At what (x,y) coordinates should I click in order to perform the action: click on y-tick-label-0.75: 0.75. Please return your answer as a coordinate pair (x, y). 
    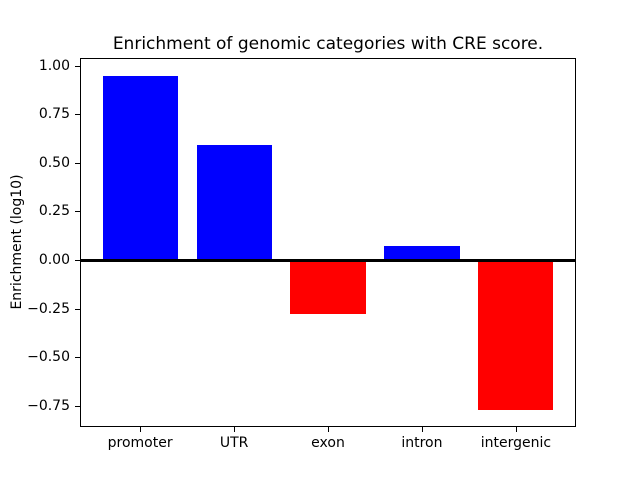
    Looking at the image, I should click on (54, 114).